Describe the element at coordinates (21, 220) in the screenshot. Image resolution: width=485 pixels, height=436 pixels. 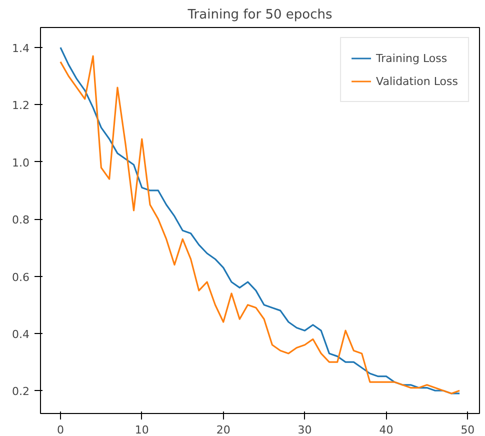
I see `y-tick-label: 0.8` at that location.